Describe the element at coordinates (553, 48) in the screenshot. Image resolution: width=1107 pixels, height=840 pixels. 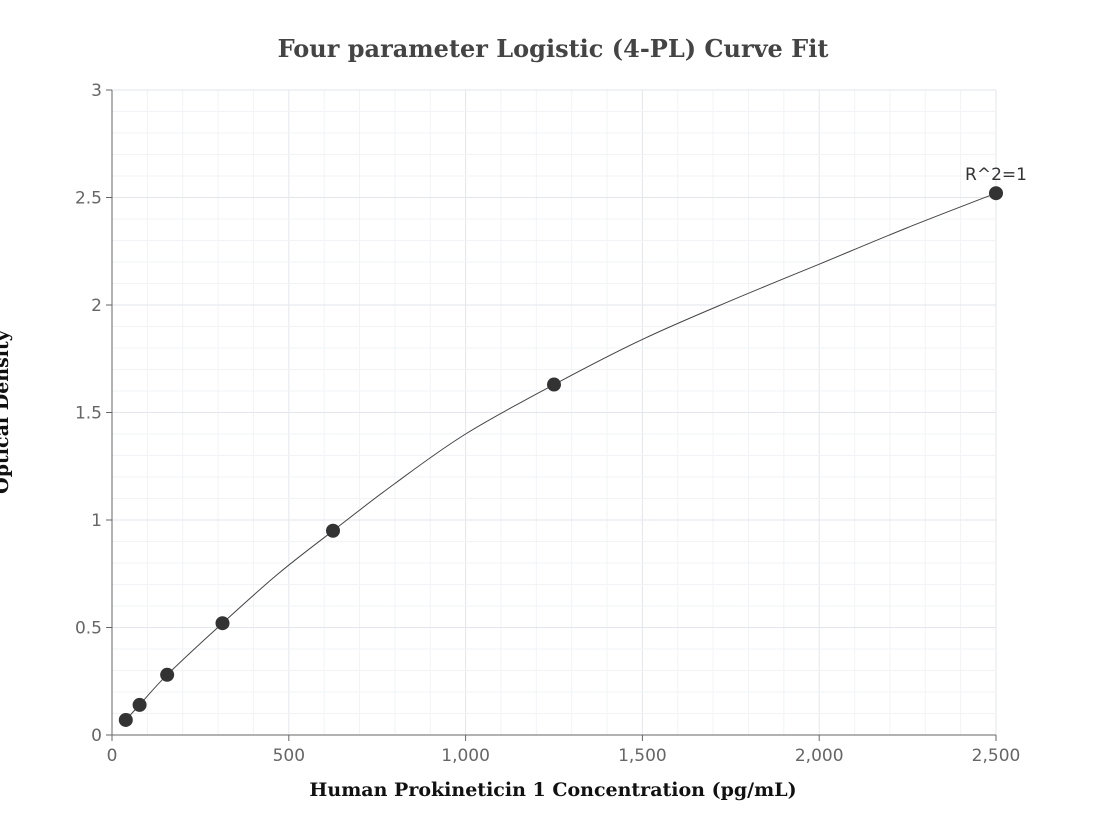
I see `chart-title: Four parameter Logistic (4-PL) Curve Fit` at that location.